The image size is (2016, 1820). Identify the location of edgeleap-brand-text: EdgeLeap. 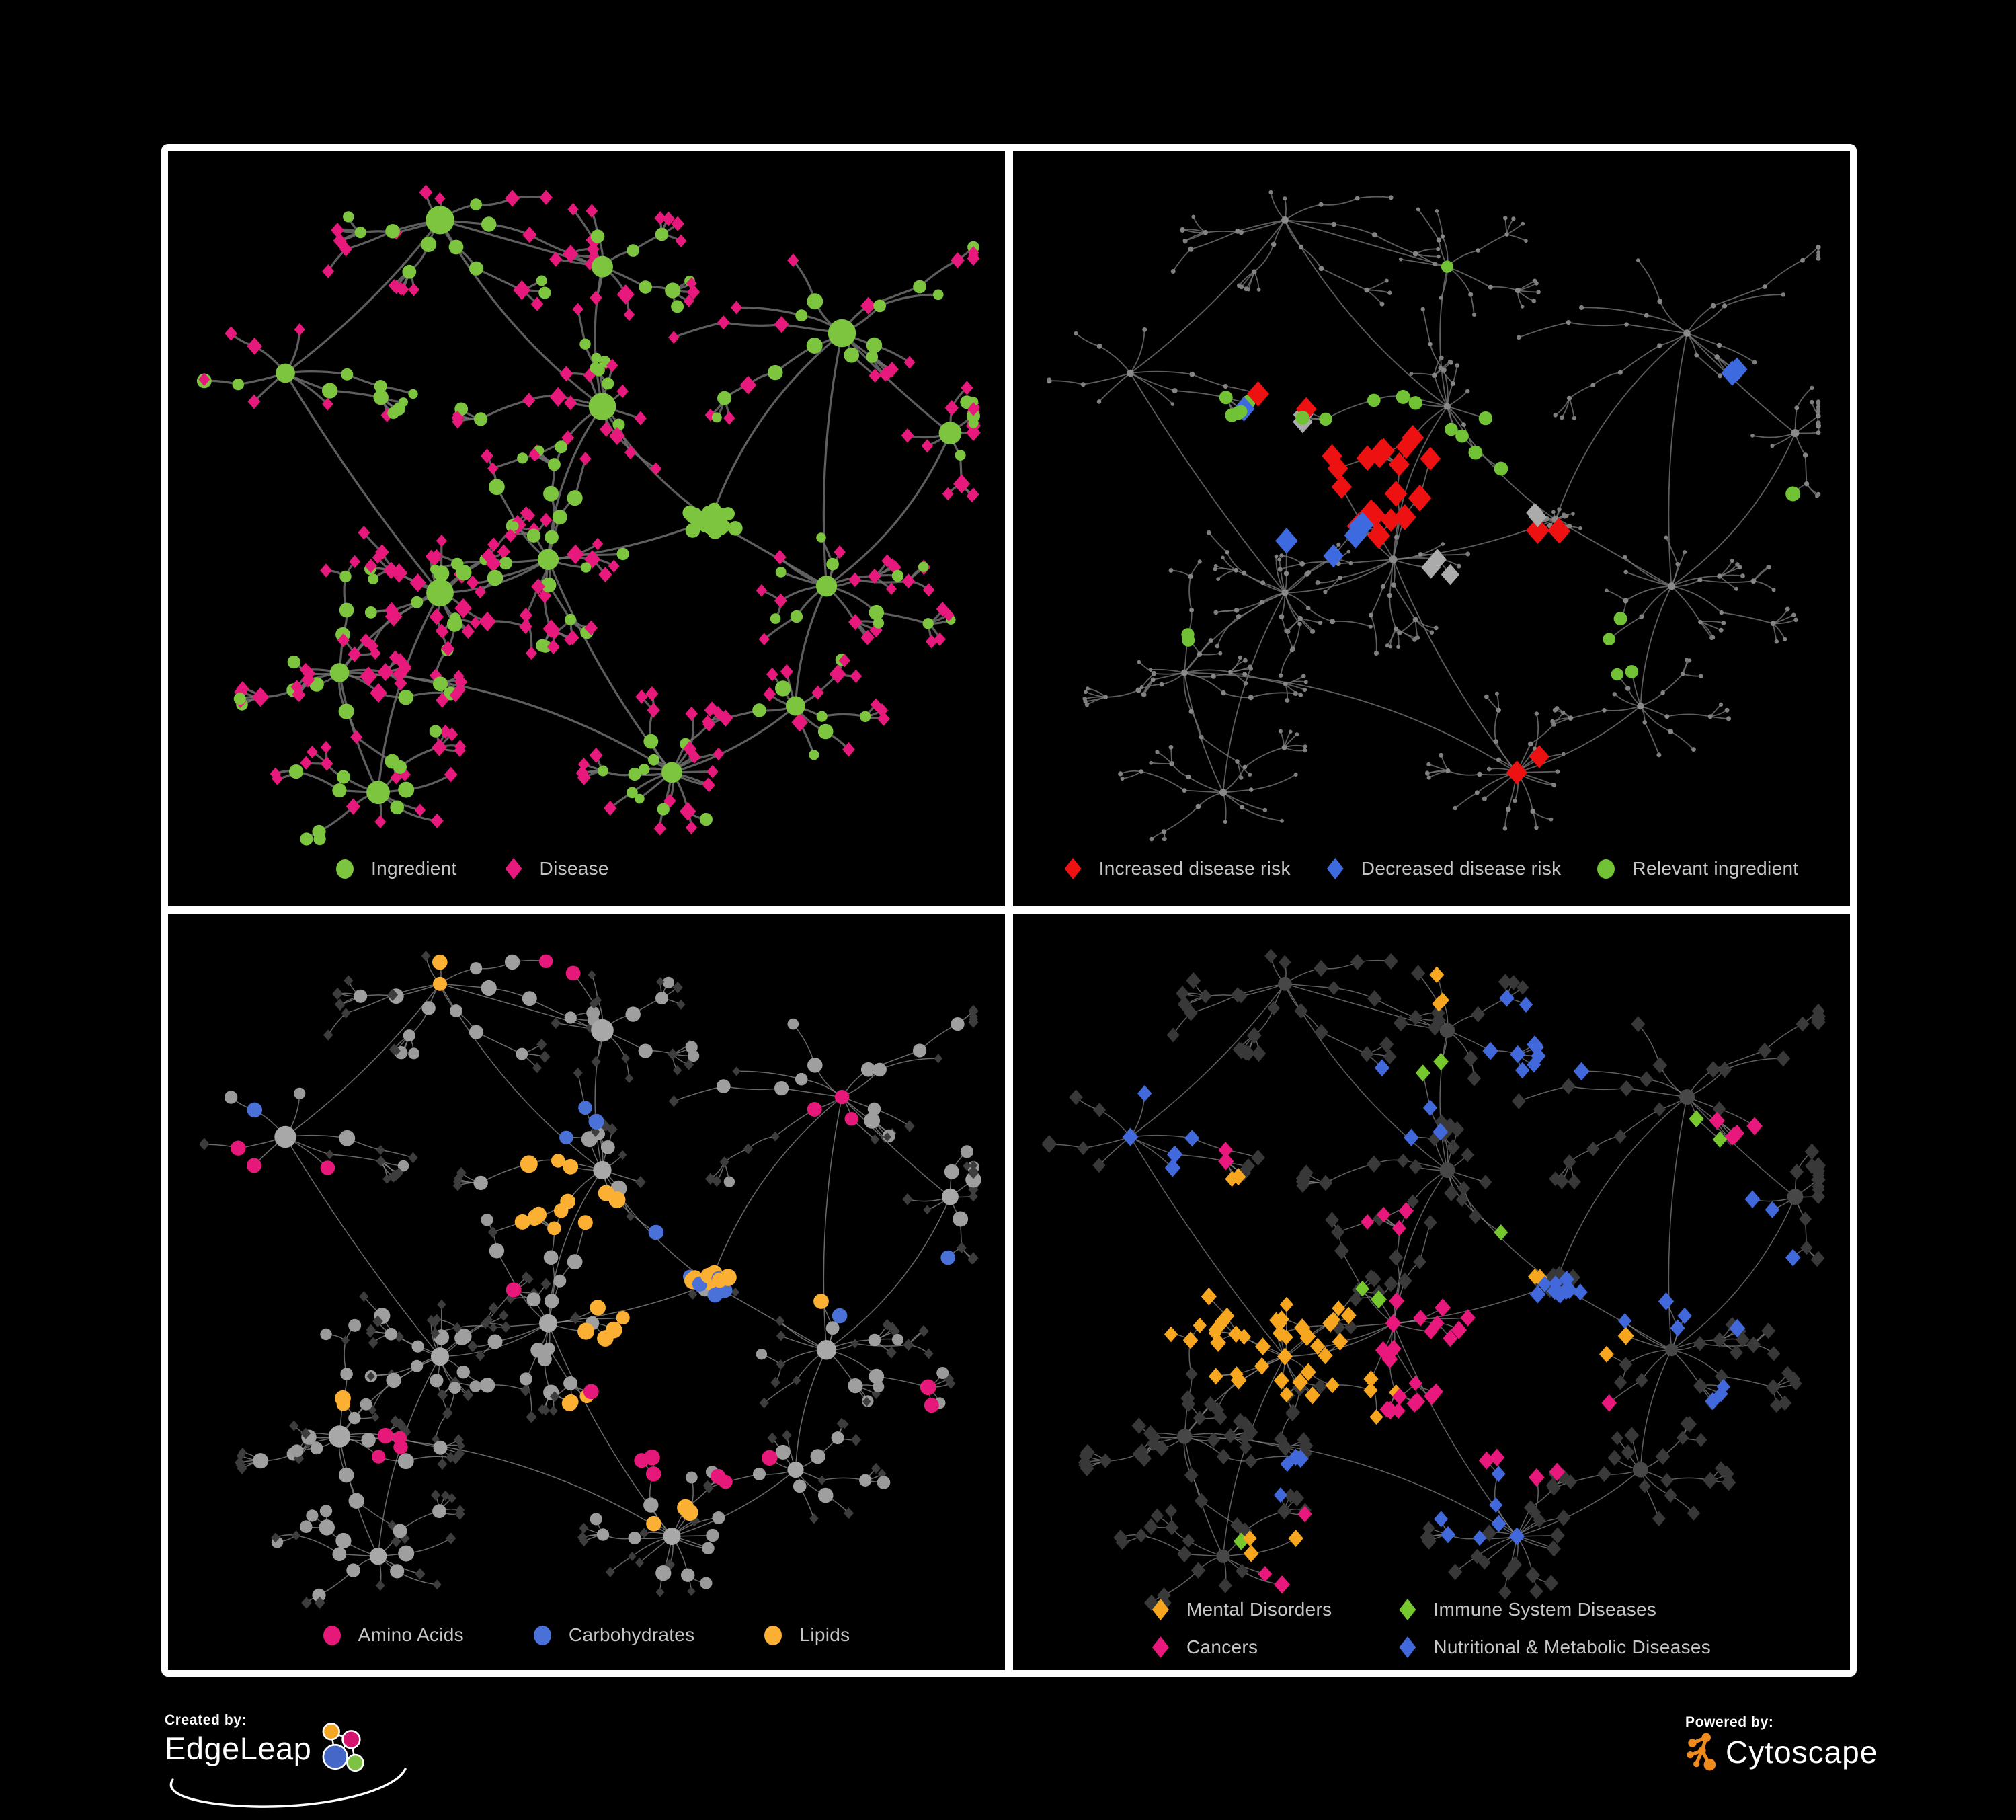
(238, 1748).